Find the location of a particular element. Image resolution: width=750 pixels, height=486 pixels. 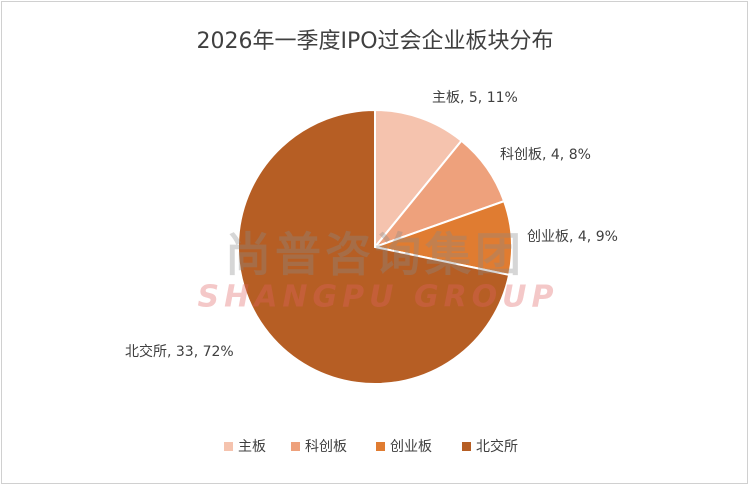

legend-label: 创业板 is located at coordinates (411, 447).